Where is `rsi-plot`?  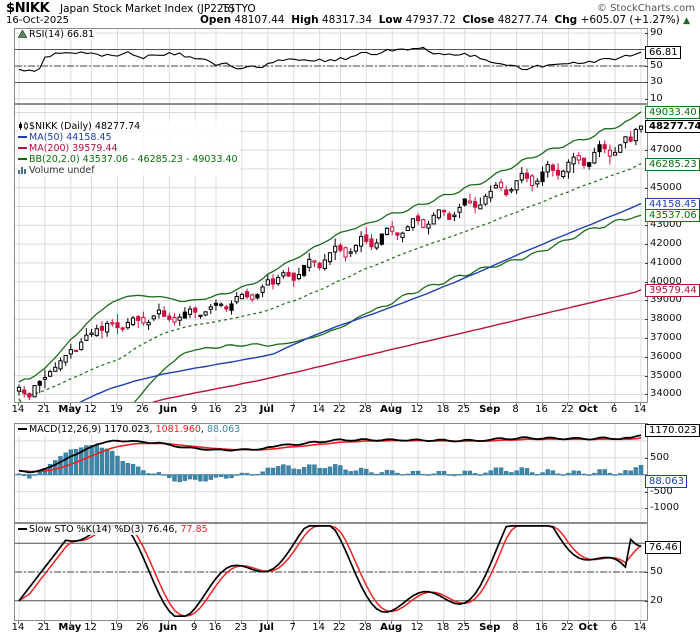 rsi-plot is located at coordinates (331, 66).